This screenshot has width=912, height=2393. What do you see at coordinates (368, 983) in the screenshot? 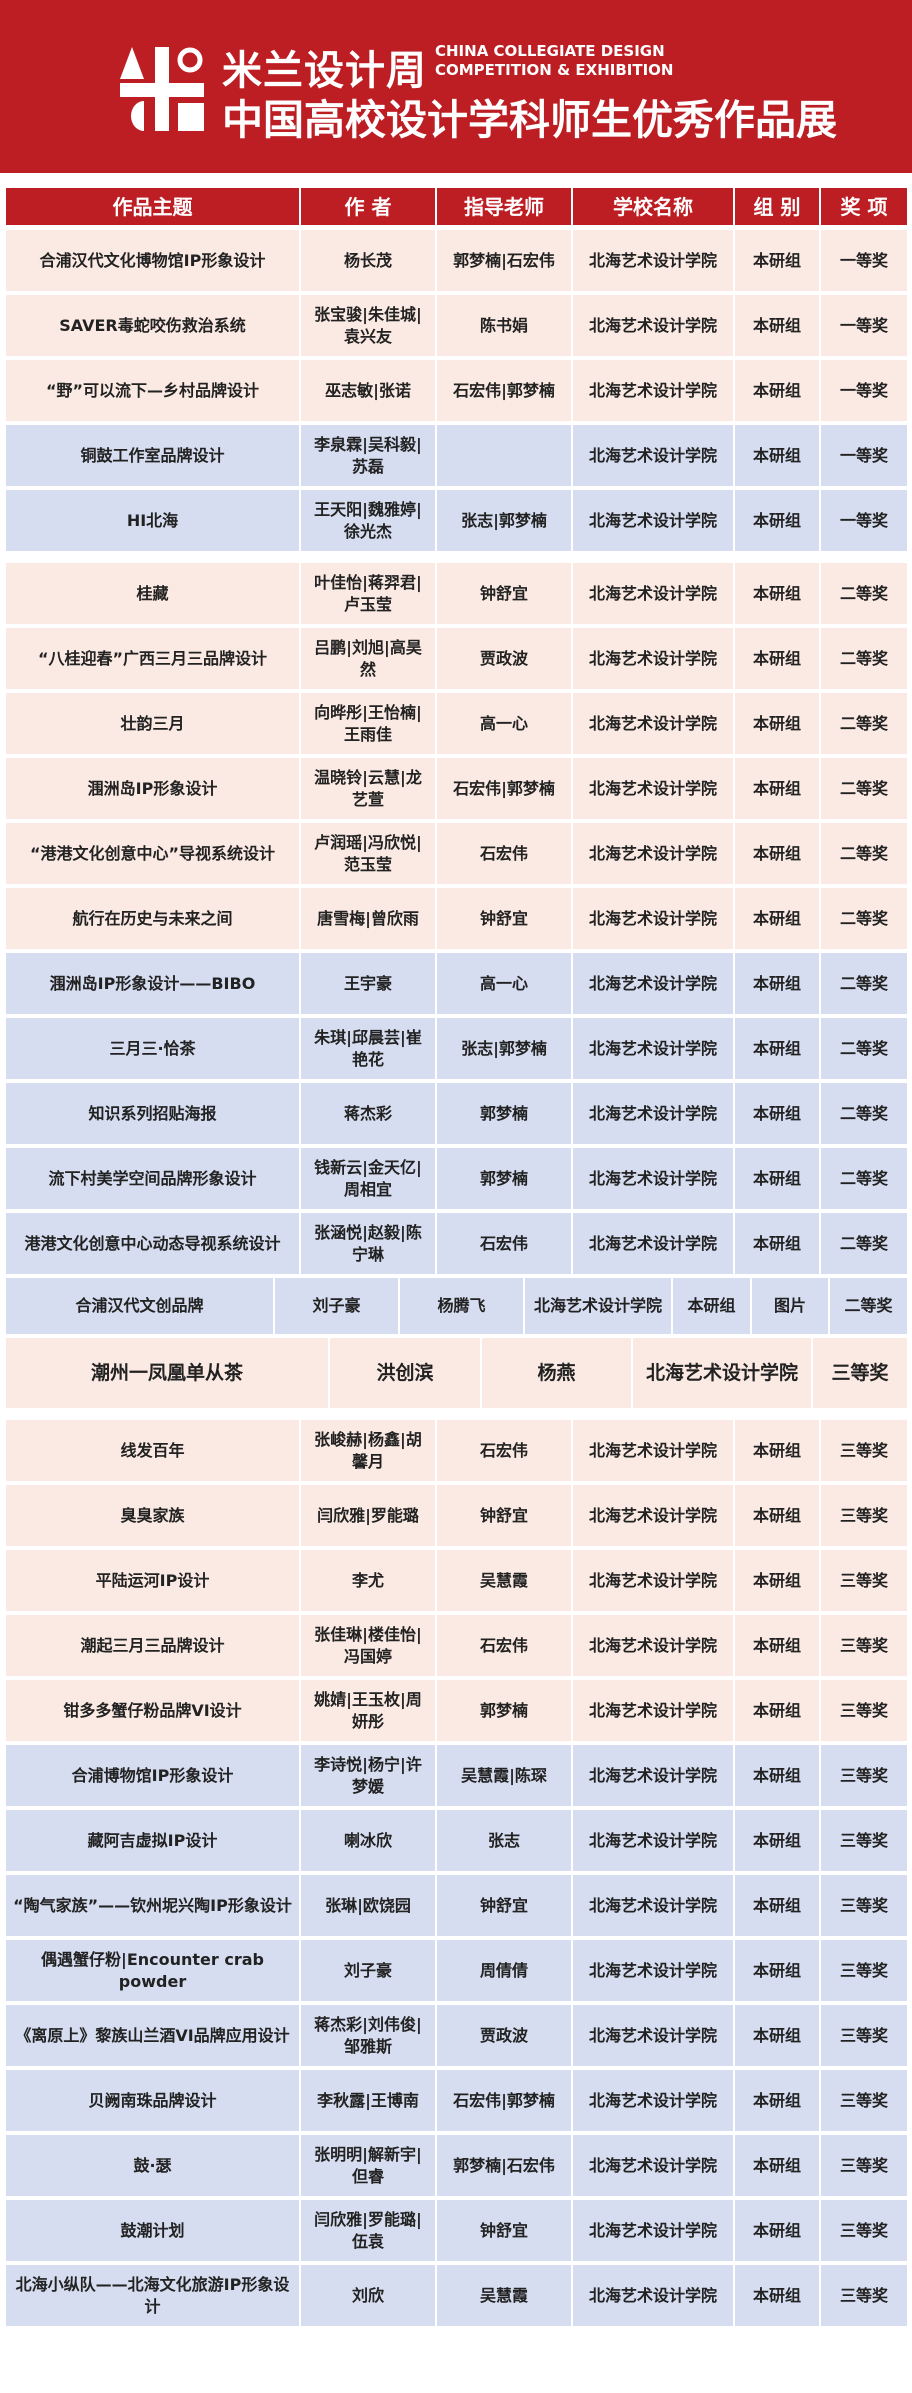
I see `cell-author: 王宇豪` at bounding box center [368, 983].